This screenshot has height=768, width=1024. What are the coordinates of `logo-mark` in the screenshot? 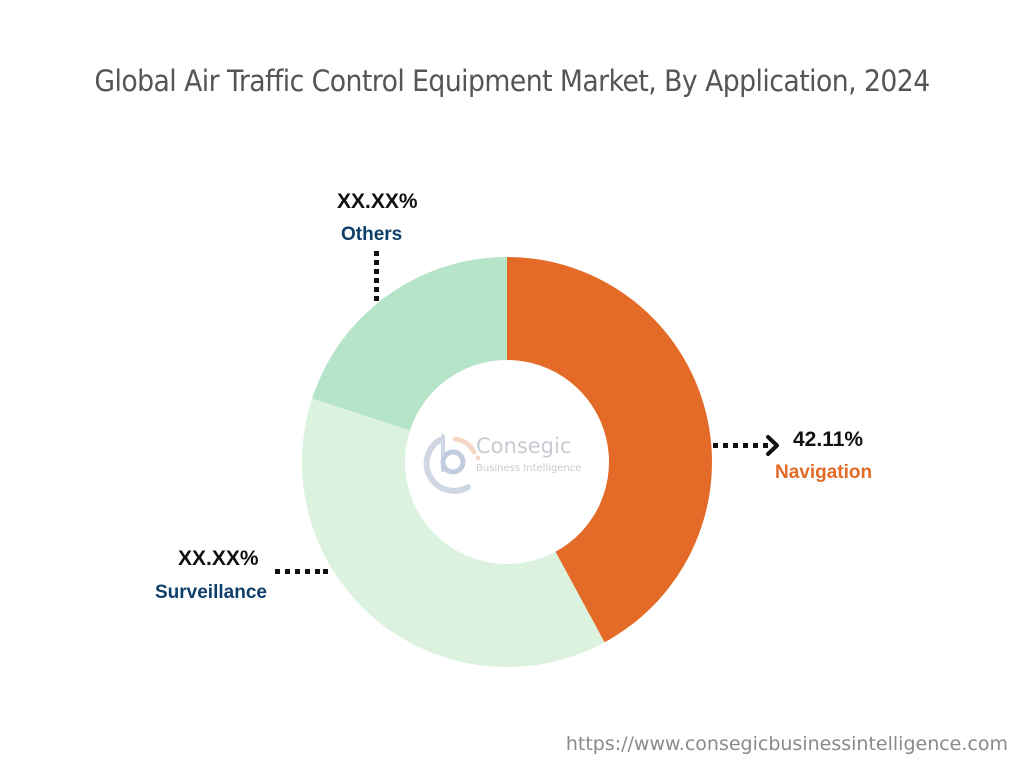 It's located at (452, 464).